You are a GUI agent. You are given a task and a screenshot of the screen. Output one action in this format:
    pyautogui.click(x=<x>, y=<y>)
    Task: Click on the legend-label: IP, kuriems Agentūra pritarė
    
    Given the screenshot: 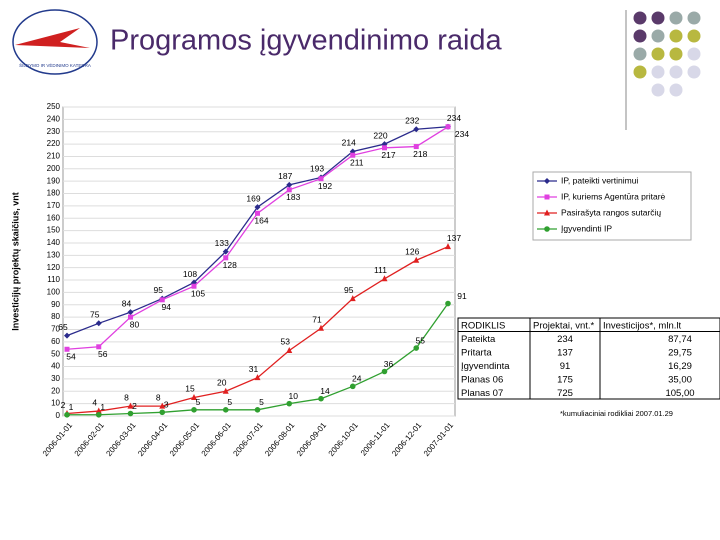 What is the action you would take?
    pyautogui.click(x=613, y=196)
    